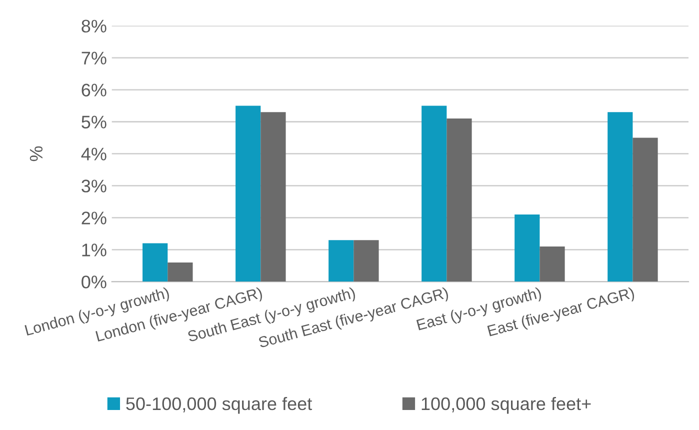 This screenshot has height=430, width=699. I want to click on y-tick-label: 4%, so click(93, 154).